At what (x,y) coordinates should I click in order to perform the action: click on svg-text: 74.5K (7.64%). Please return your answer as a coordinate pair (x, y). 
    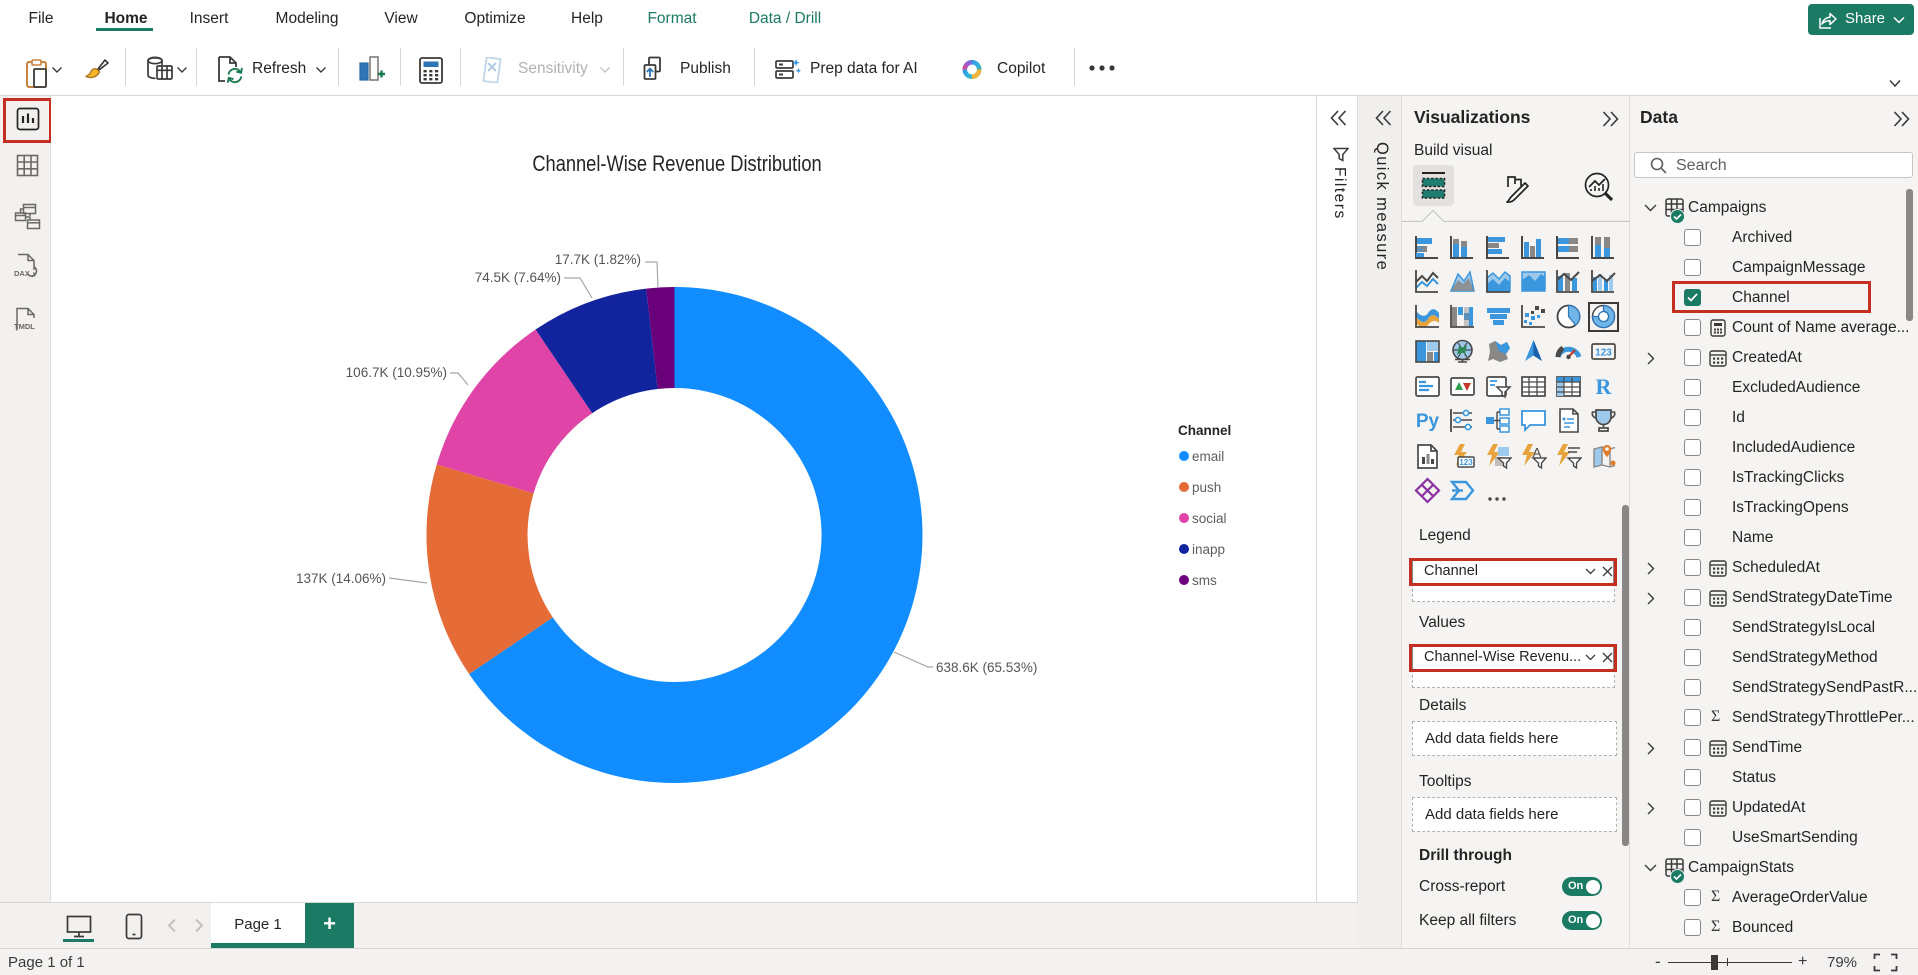
    Looking at the image, I should click on (518, 277).